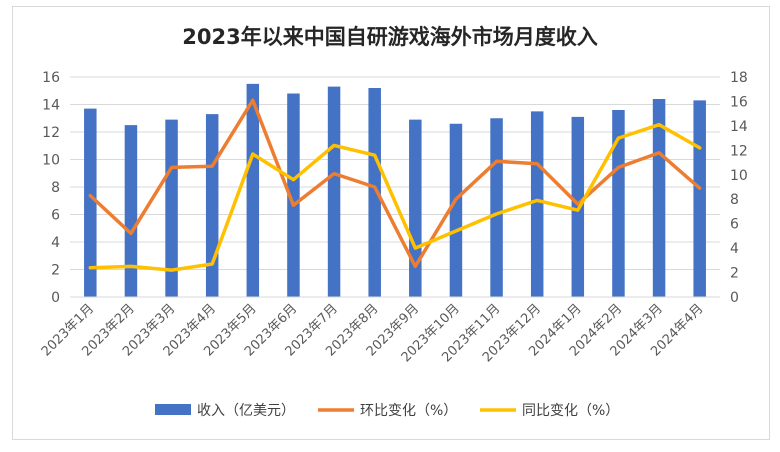 The image size is (780, 452). I want to click on y-right-tick-label: 10, so click(739, 176).